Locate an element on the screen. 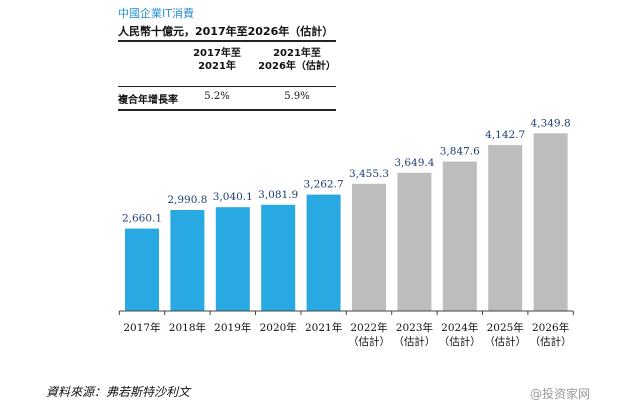  value-label-7: 3,847.6 is located at coordinates (460, 152).